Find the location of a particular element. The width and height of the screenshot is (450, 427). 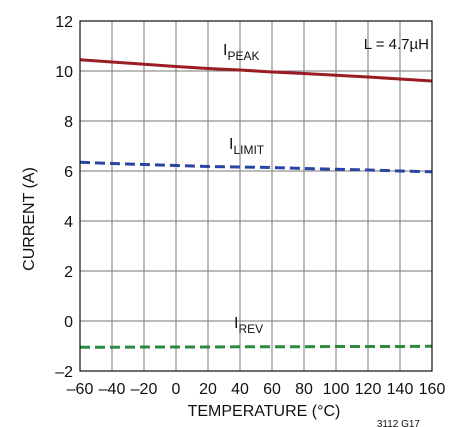

series-line-limit is located at coordinates (256, 167).